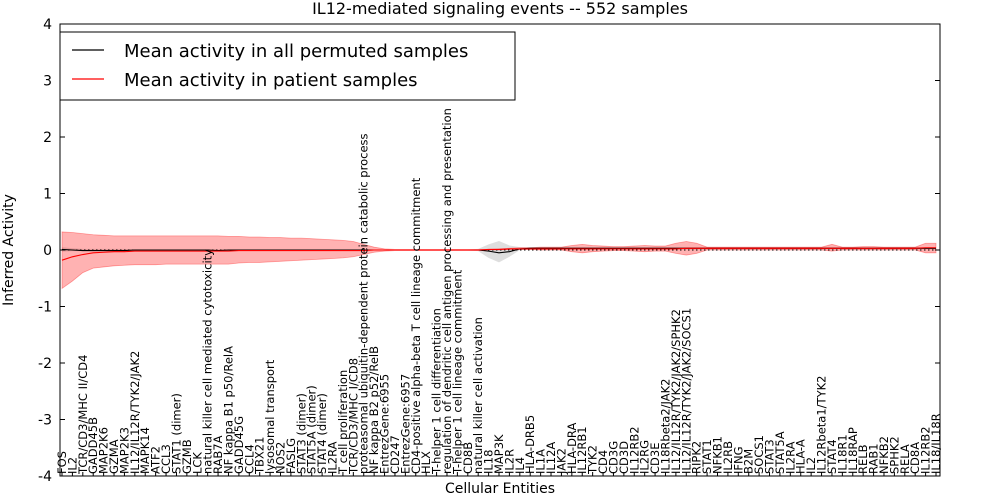 The height and width of the screenshot is (500, 1000). I want to click on x-category-label: NFKB1, so click(718, 455).